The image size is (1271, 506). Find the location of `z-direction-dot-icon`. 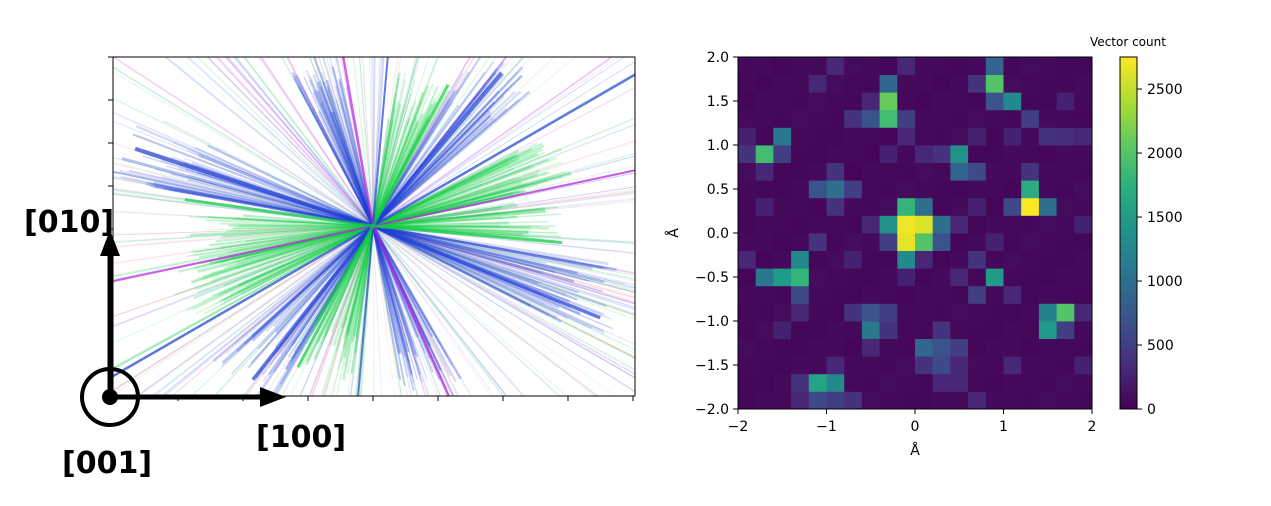

z-direction-dot-icon is located at coordinates (110, 397).